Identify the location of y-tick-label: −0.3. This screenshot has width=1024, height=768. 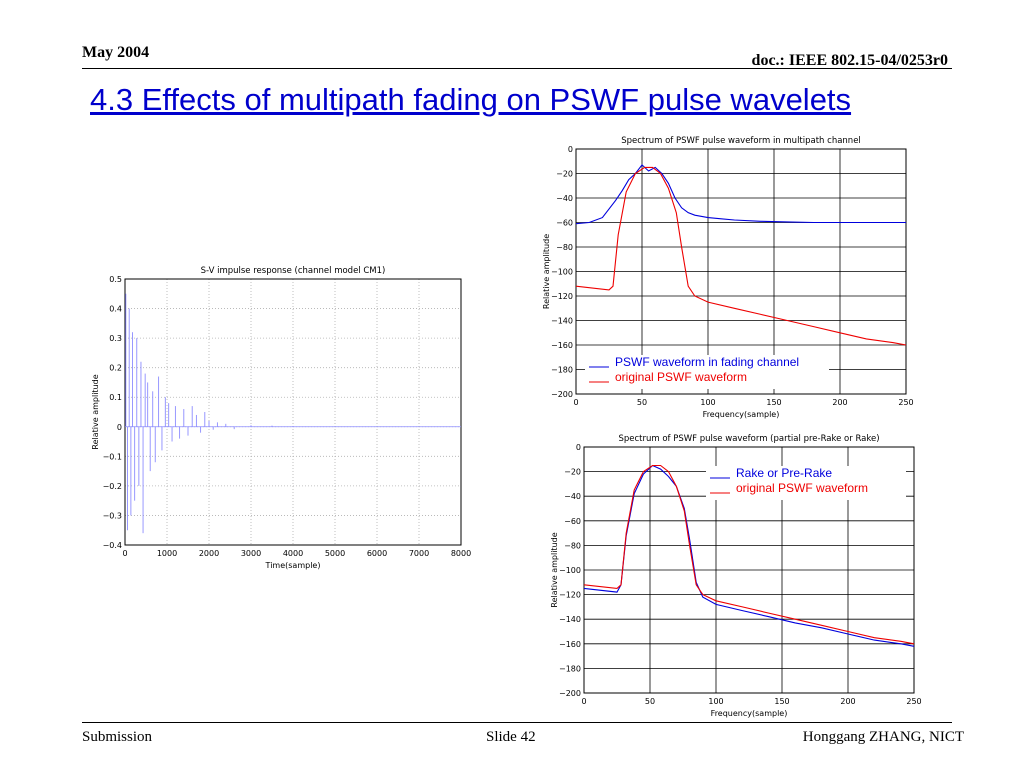
(112, 515).